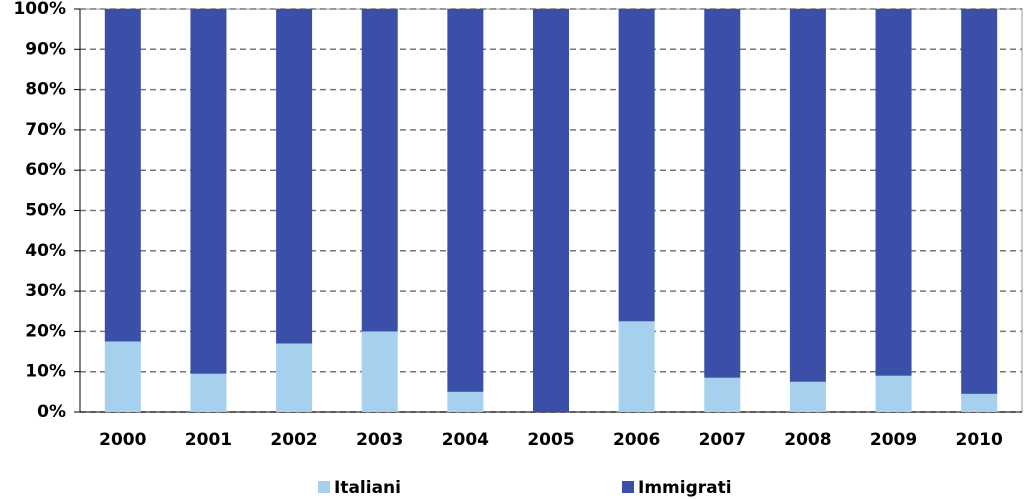 The height and width of the screenshot is (499, 1024). Describe the element at coordinates (636, 440) in the screenshot. I see `x-tick-label: 2006` at that location.